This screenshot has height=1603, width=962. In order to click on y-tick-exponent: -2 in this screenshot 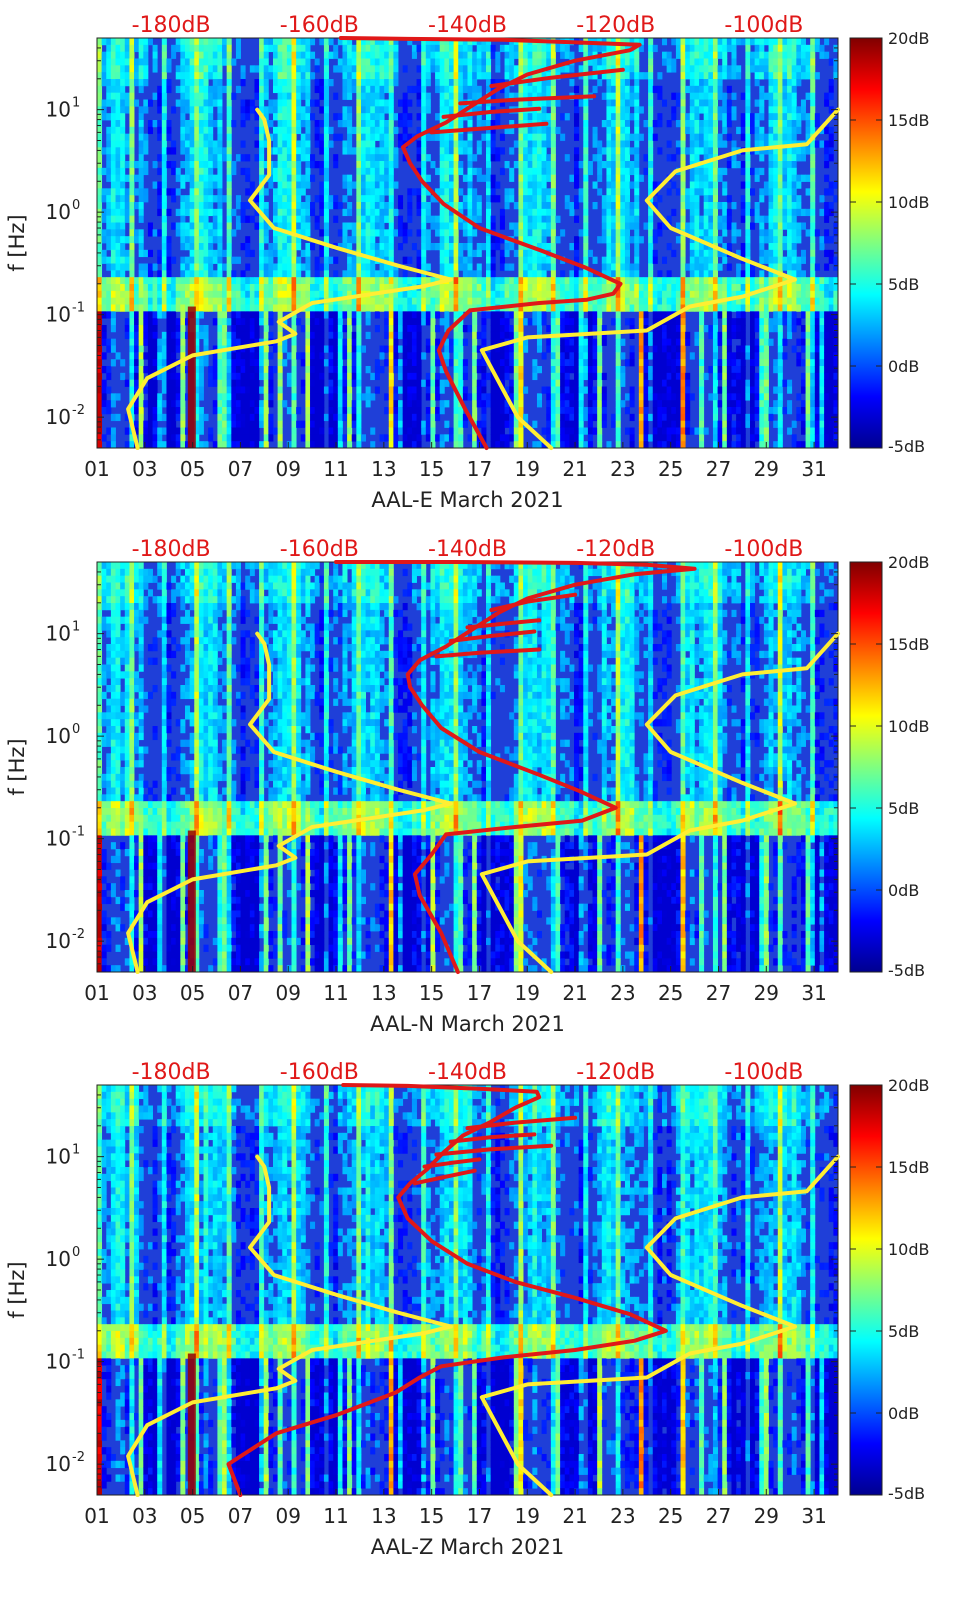, I will do `click(78, 934)`.